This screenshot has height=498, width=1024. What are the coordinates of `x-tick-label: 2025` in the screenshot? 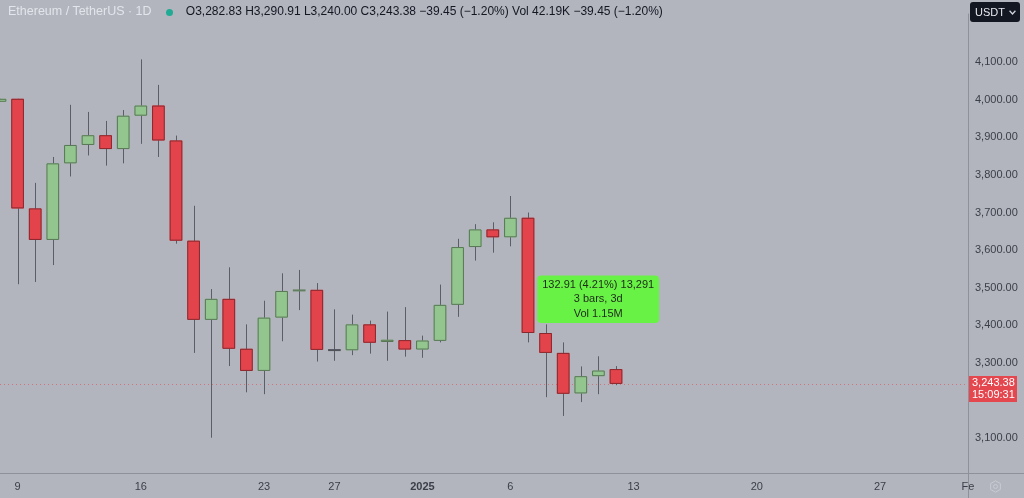 It's located at (422, 485).